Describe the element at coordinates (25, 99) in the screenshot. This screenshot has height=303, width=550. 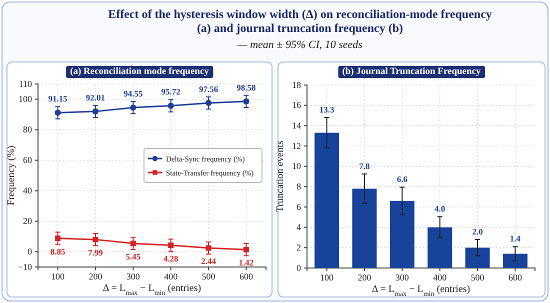
I see `y-tick-label: 100` at that location.